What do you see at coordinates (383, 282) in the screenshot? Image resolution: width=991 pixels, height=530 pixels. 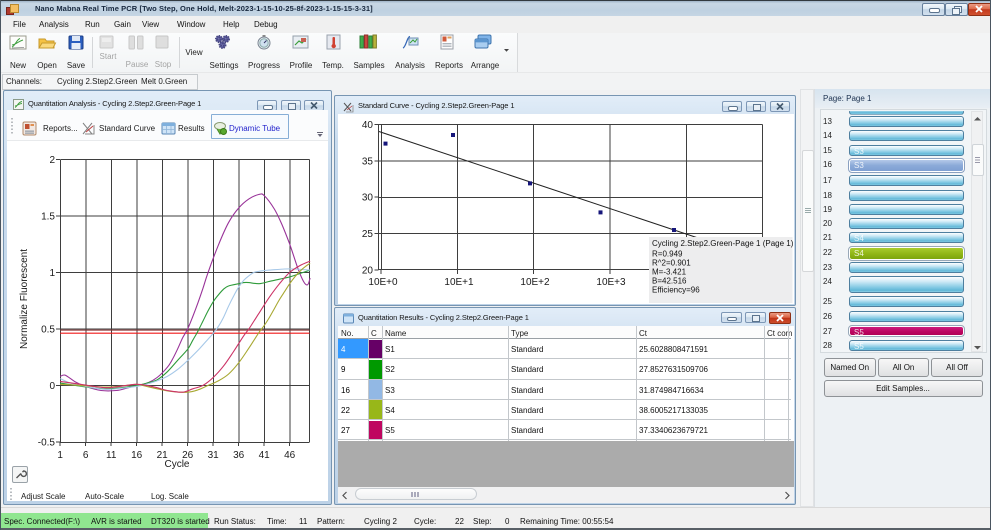 I see `svg-text: 10E+0` at bounding box center [383, 282].